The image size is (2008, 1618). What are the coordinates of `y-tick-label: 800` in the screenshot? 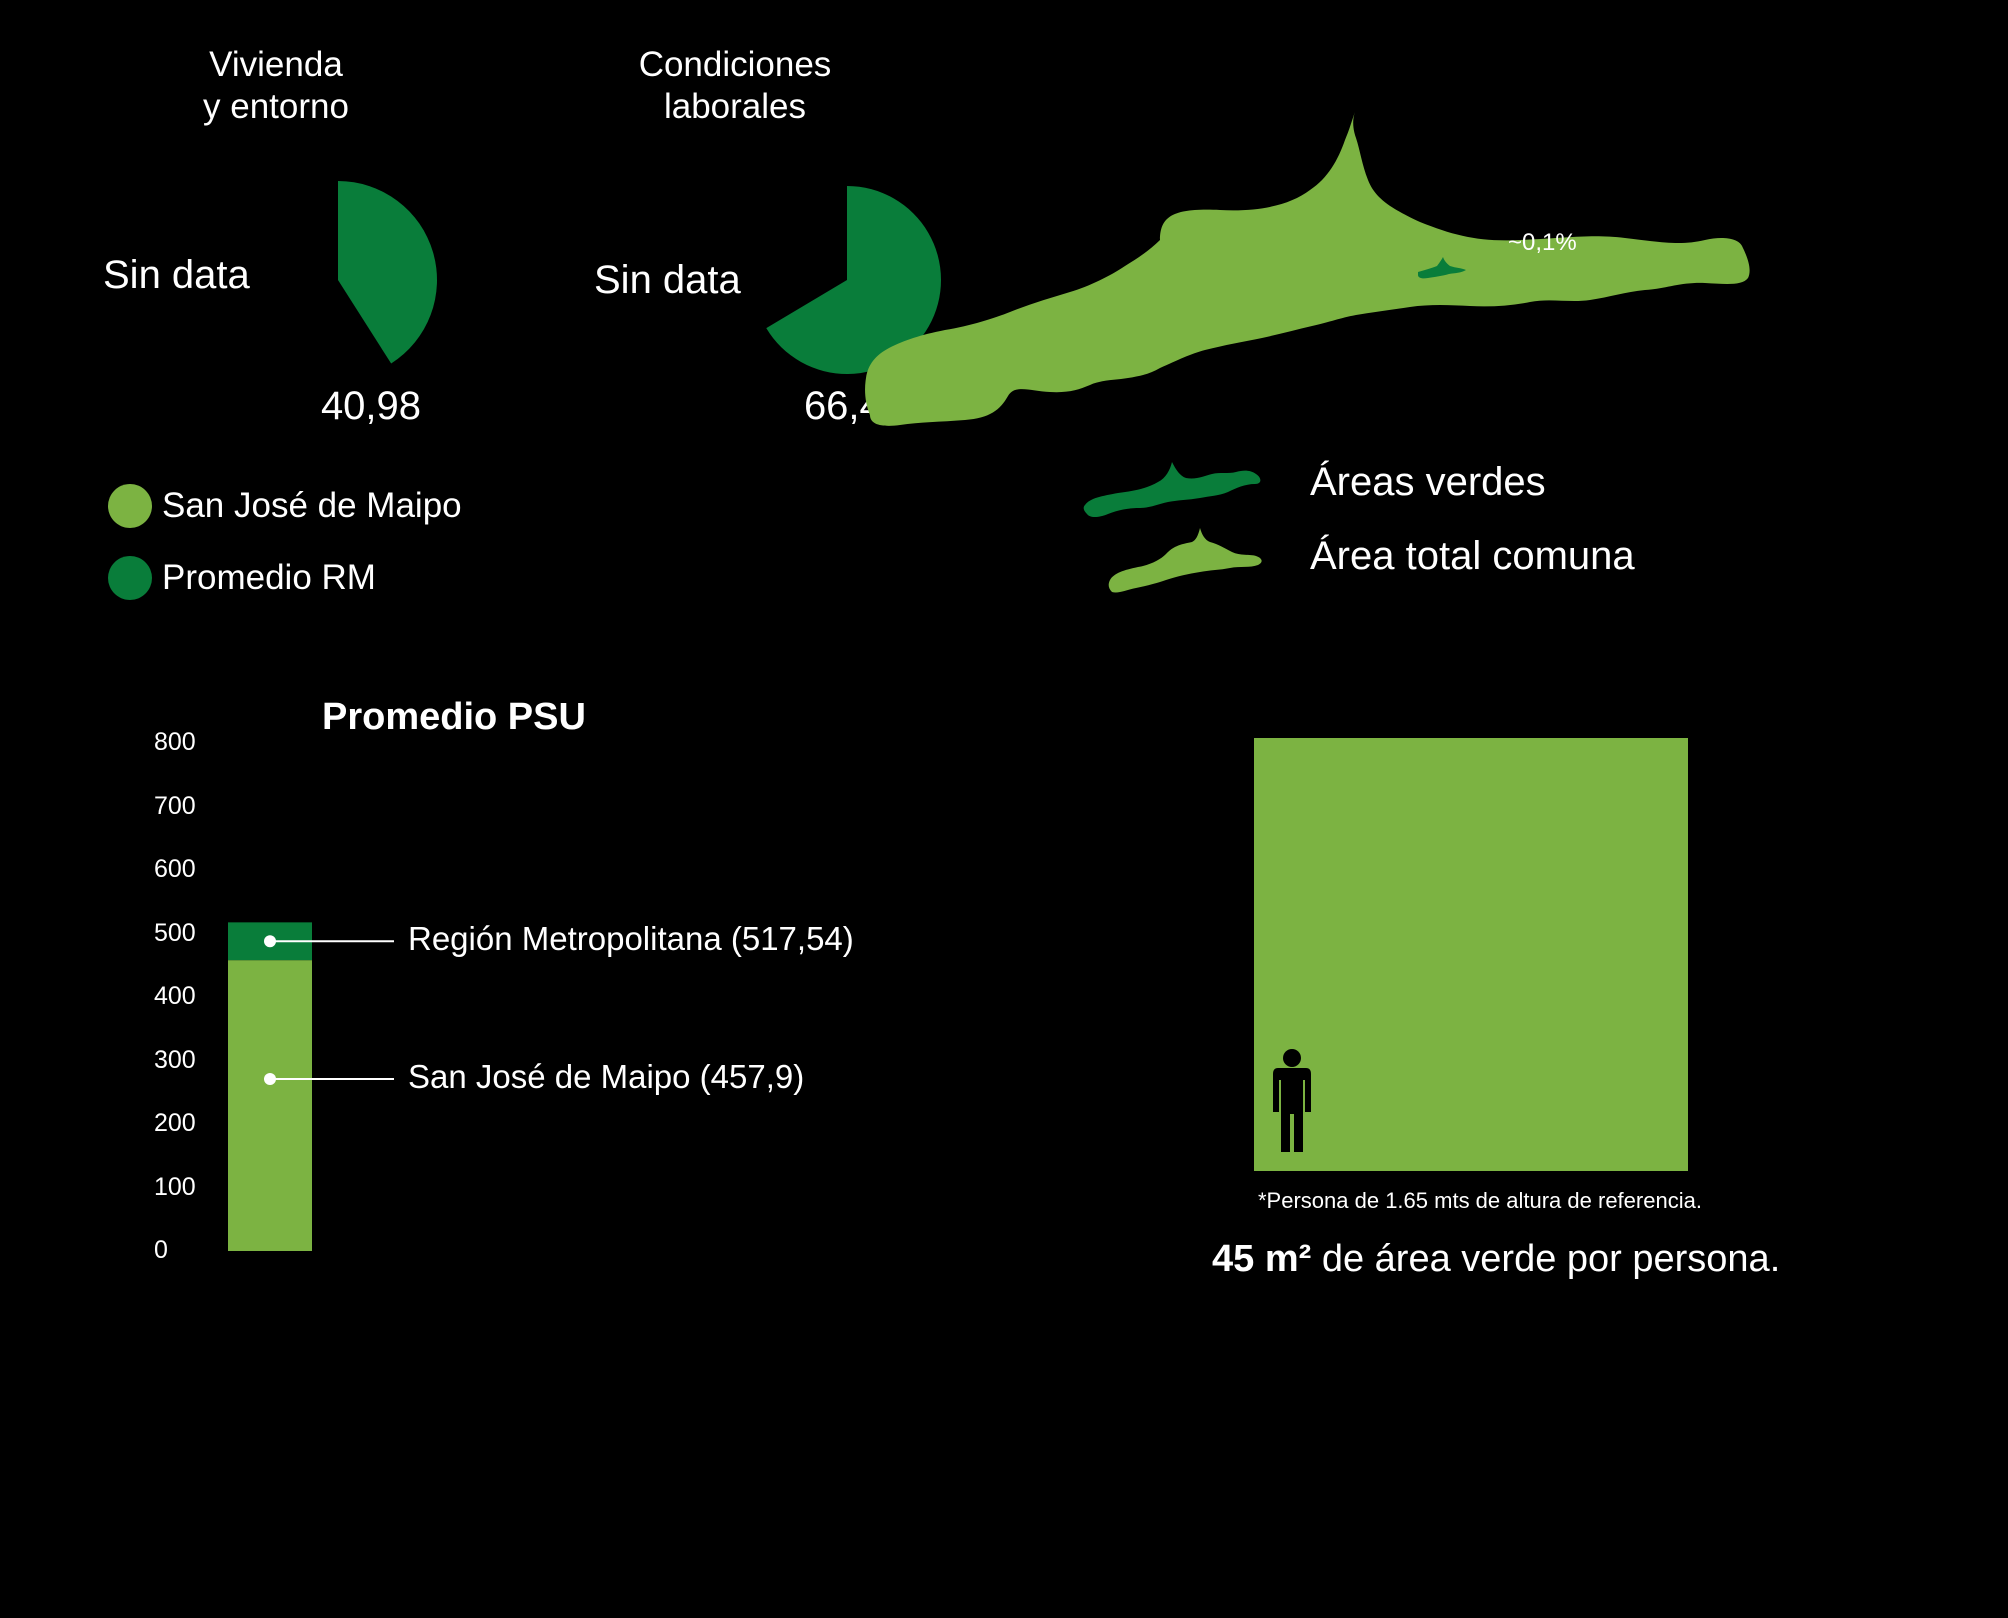 It's located at (175, 742).